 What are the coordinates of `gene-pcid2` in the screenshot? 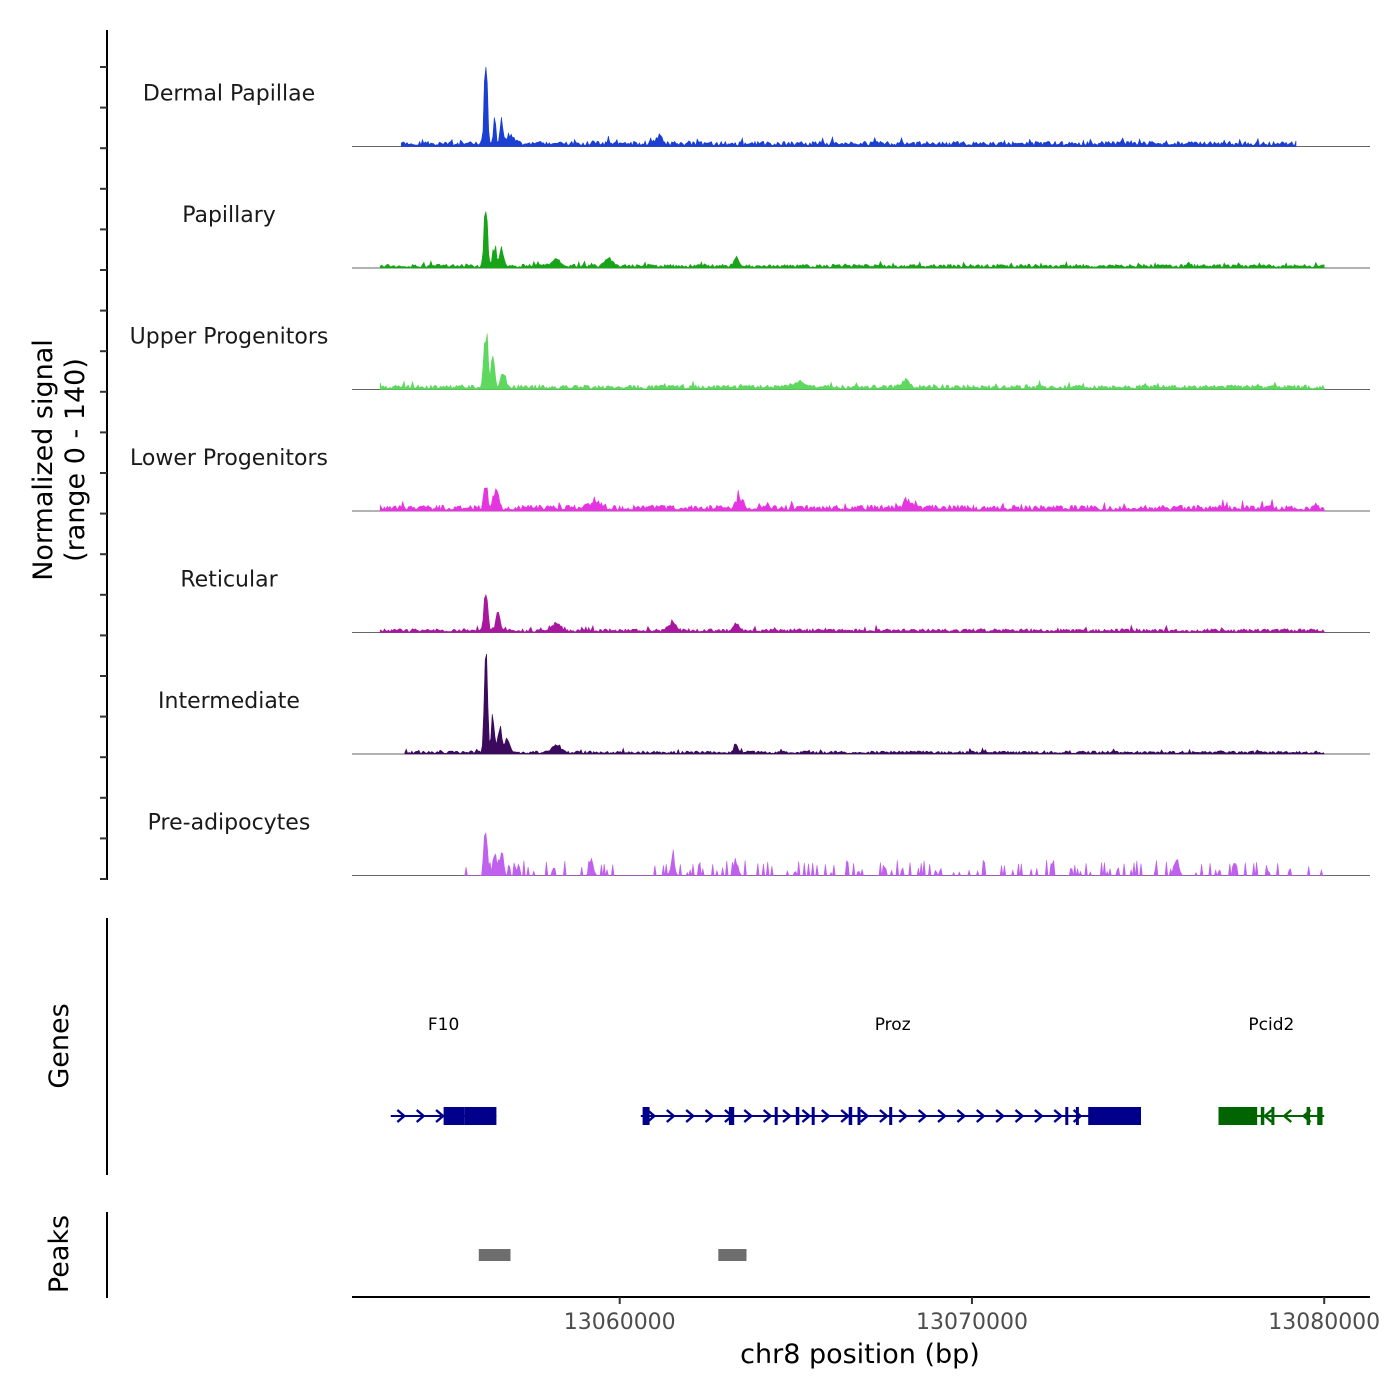 It's located at (1271, 1116).